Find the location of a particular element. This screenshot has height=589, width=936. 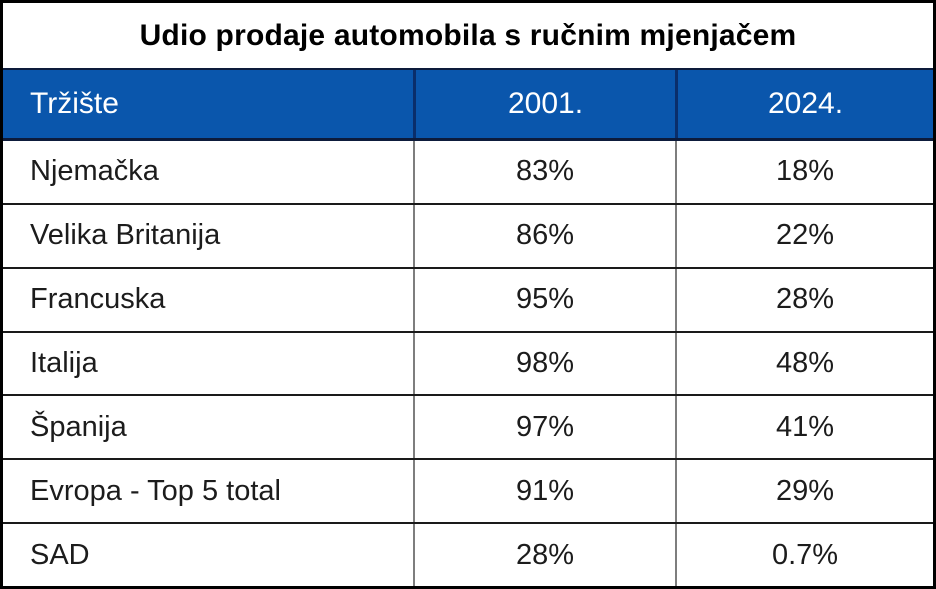

header-2024: 2024. is located at coordinates (804, 104).